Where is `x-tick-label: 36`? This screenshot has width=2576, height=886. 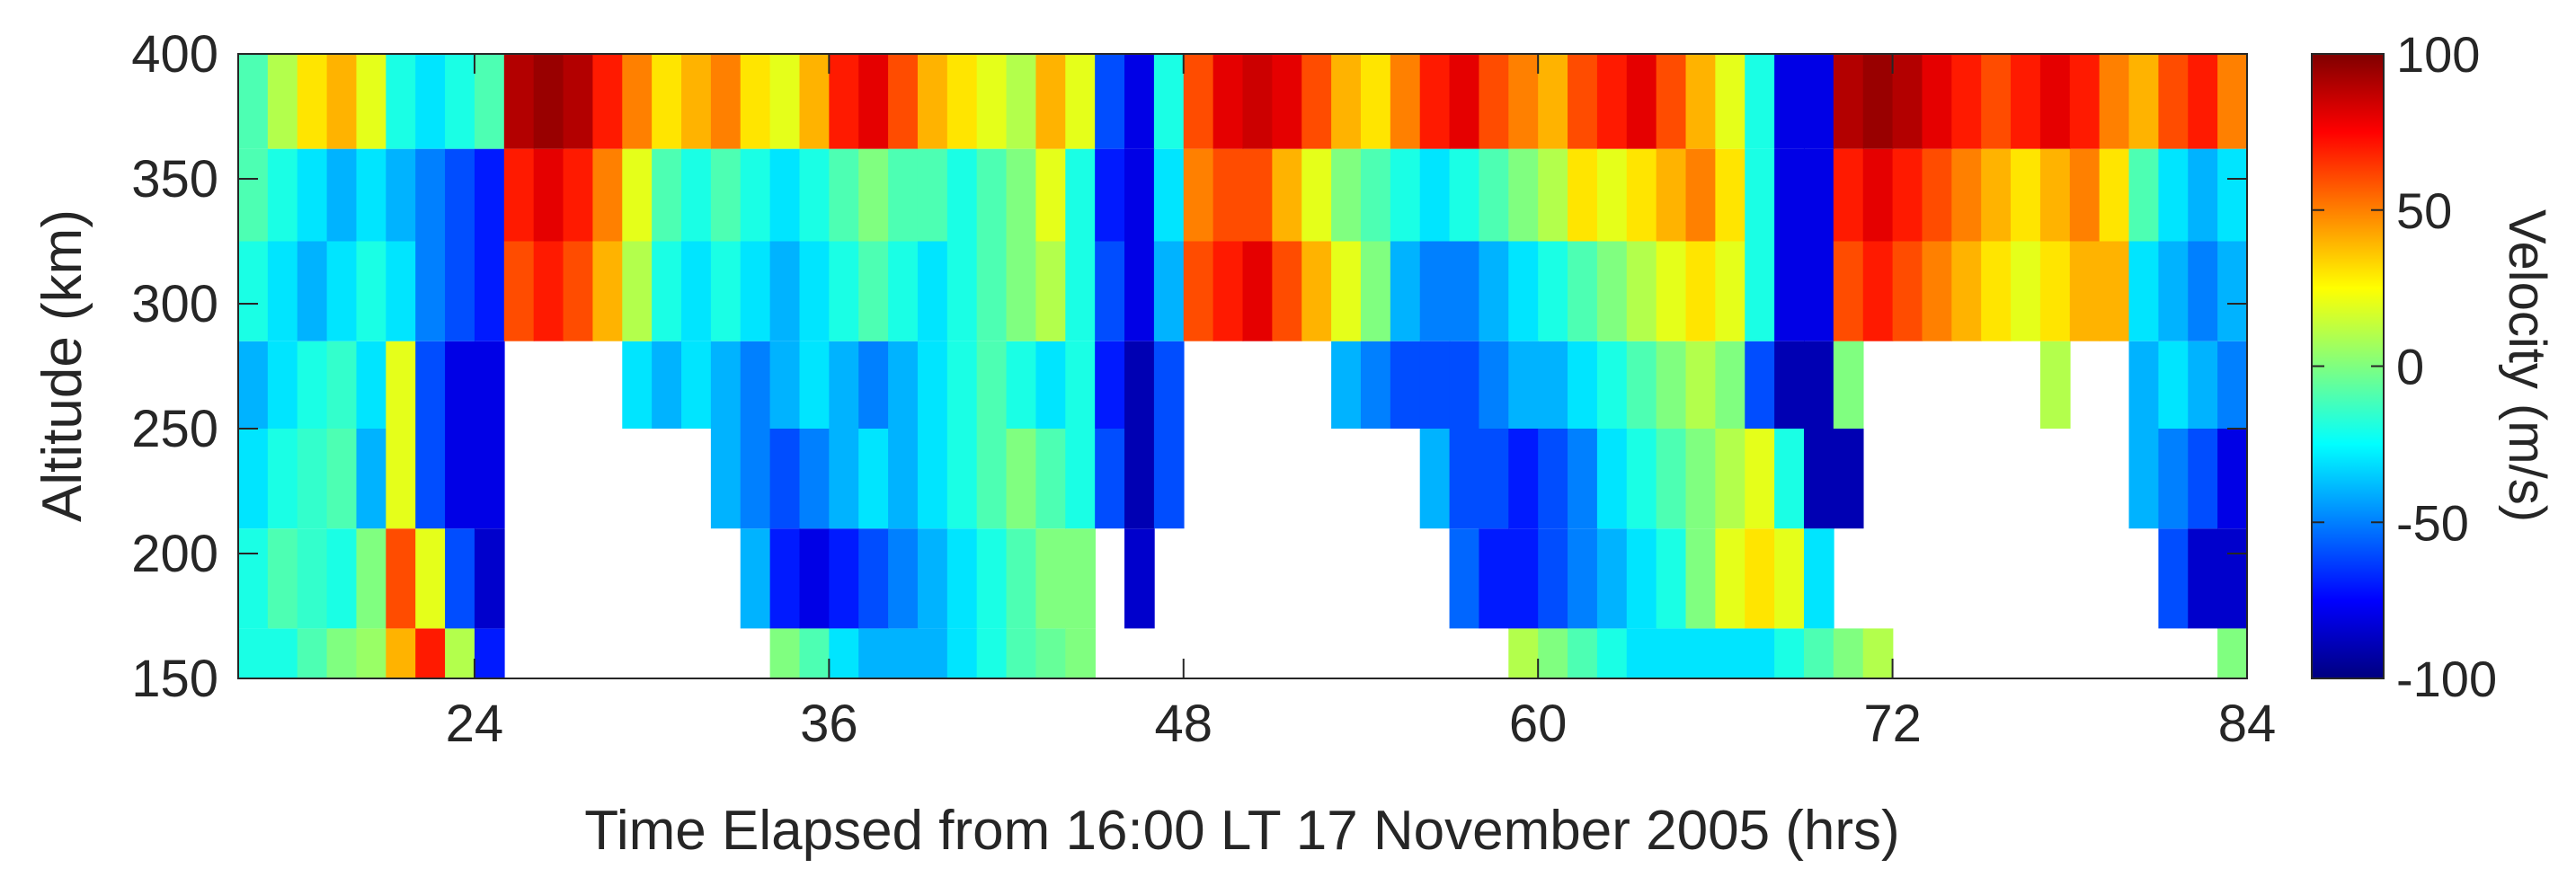
x-tick-label: 36 is located at coordinates (829, 724).